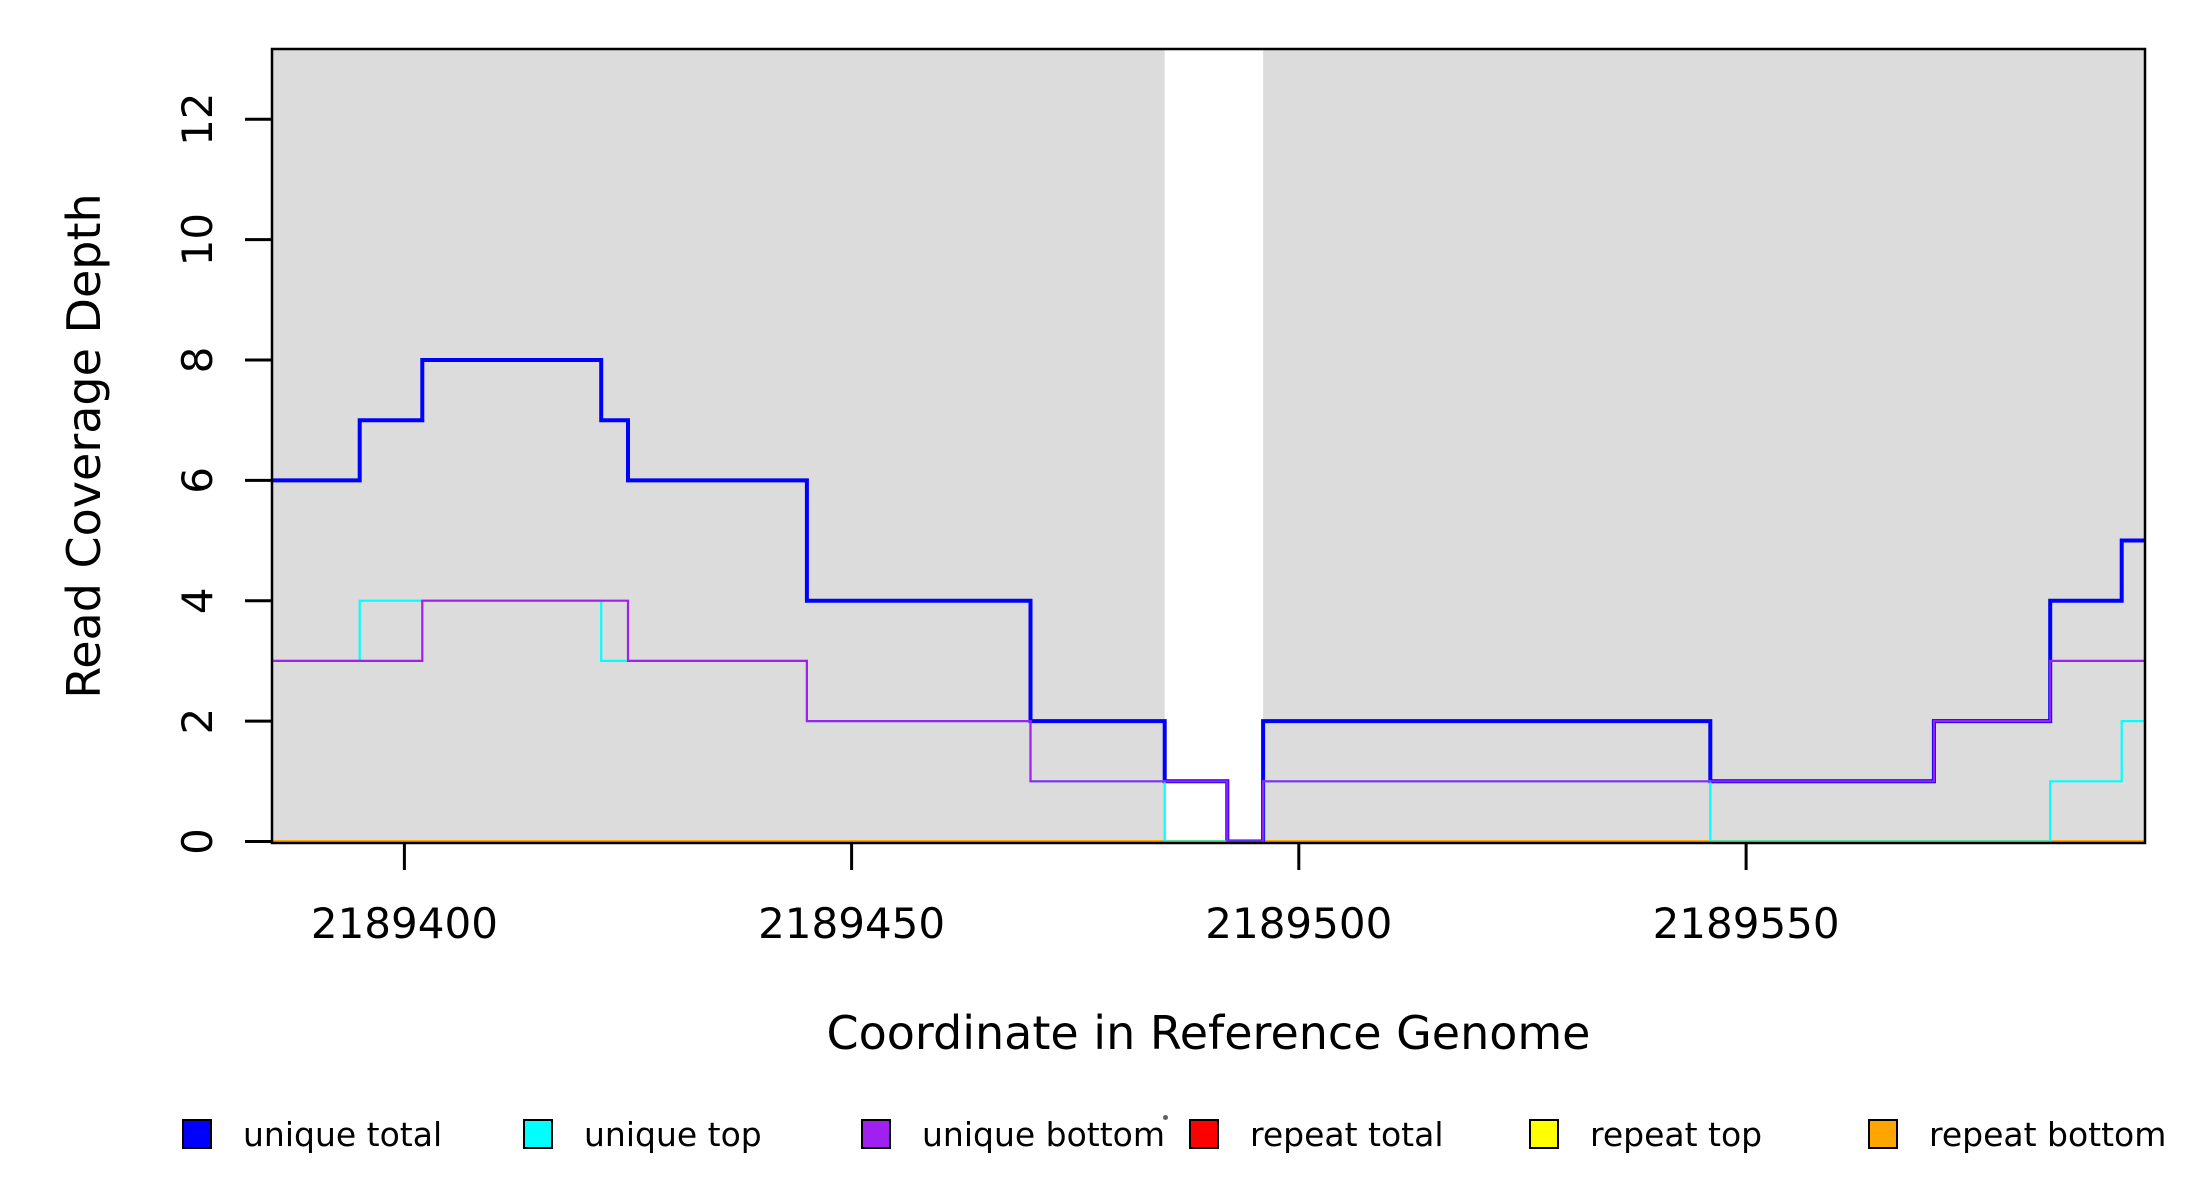 The height and width of the screenshot is (1200, 2200). I want to click on y-tick-label: 10, so click(197, 239).